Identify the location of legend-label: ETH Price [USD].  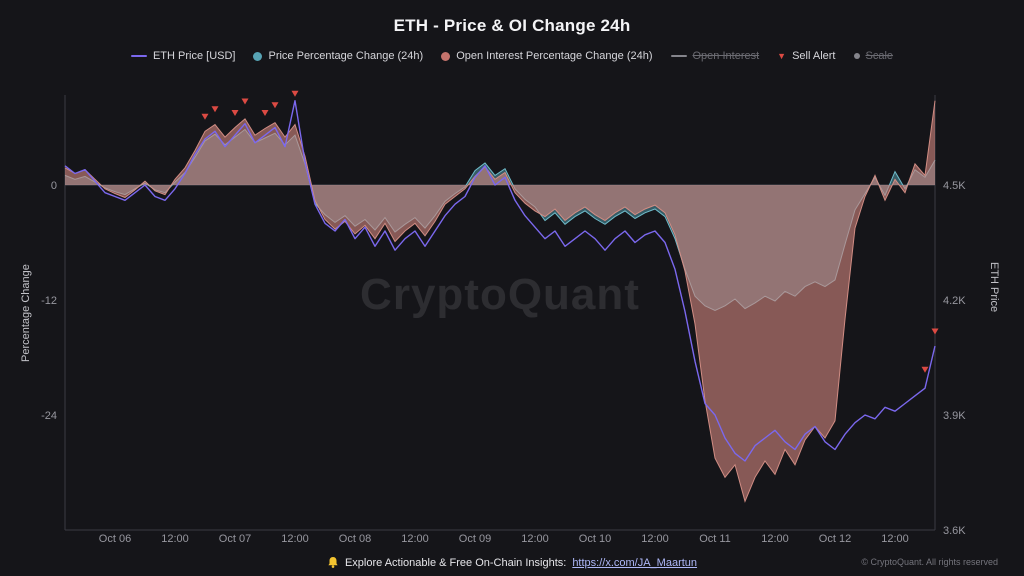
(194, 56).